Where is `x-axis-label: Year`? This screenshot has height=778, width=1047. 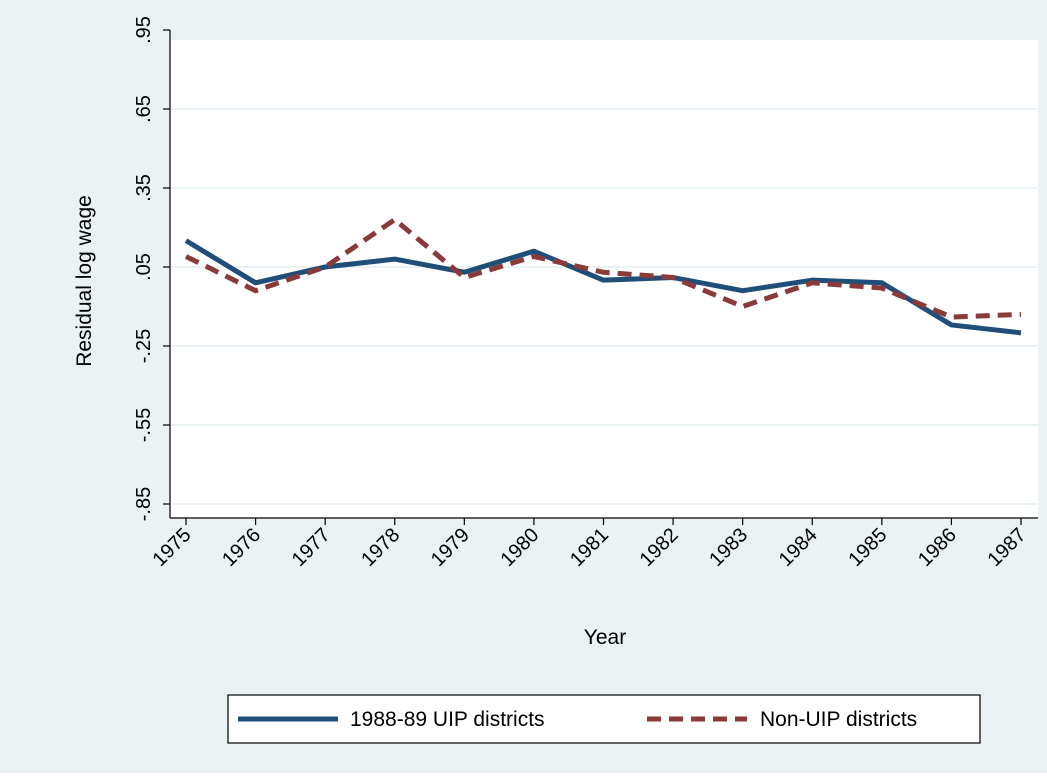
x-axis-label: Year is located at coordinates (605, 637).